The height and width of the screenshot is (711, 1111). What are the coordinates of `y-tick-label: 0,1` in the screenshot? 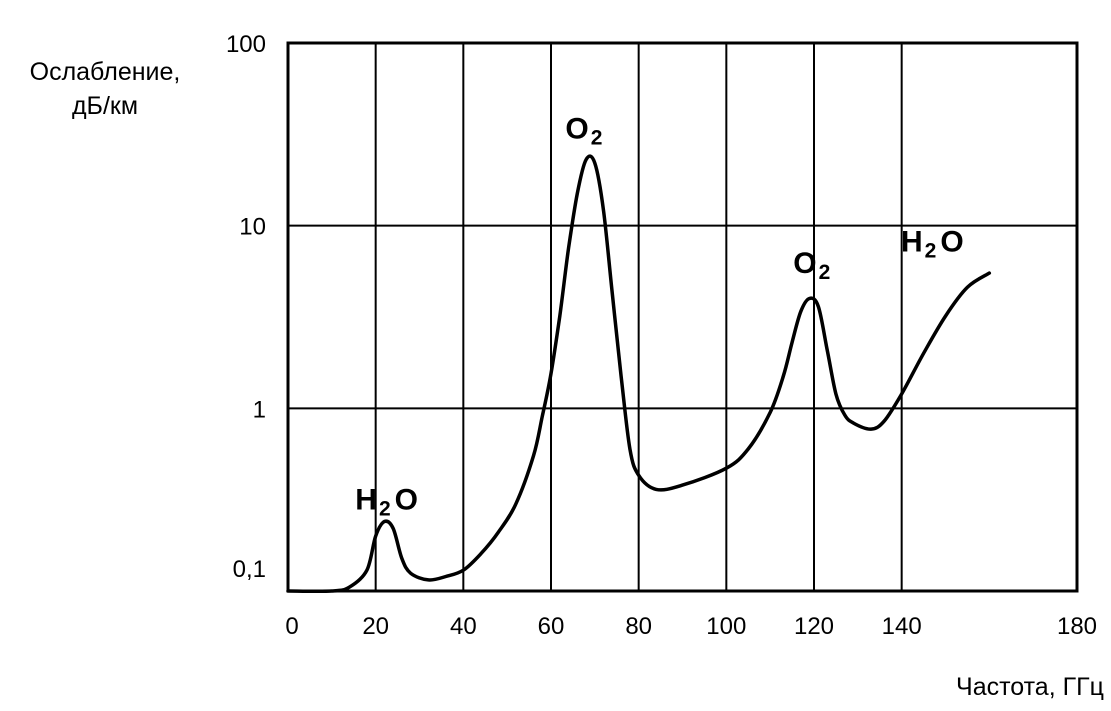 It's located at (249, 569).